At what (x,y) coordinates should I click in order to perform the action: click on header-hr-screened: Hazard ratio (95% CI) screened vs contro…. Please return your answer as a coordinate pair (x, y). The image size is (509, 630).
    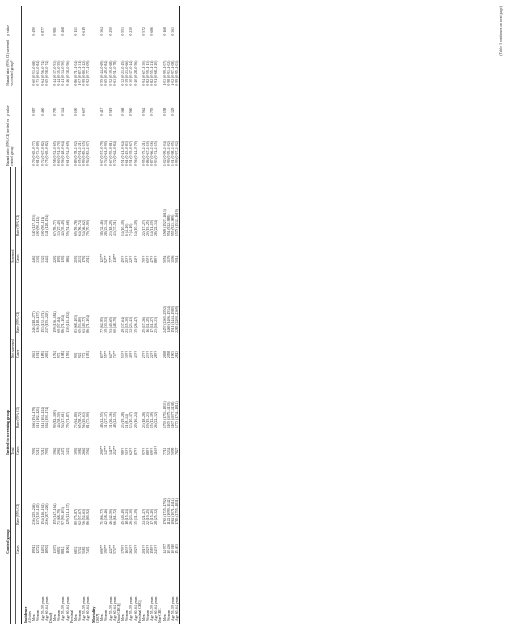
    Looking at the image, I should click on (14, 61).